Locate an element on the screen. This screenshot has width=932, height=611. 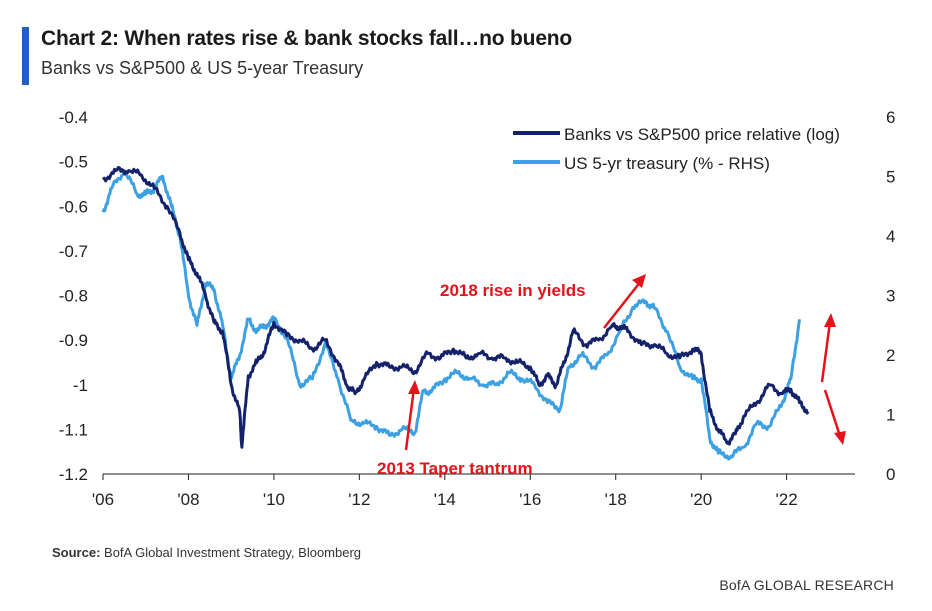
x-tick-label: '12 is located at coordinates (359, 499).